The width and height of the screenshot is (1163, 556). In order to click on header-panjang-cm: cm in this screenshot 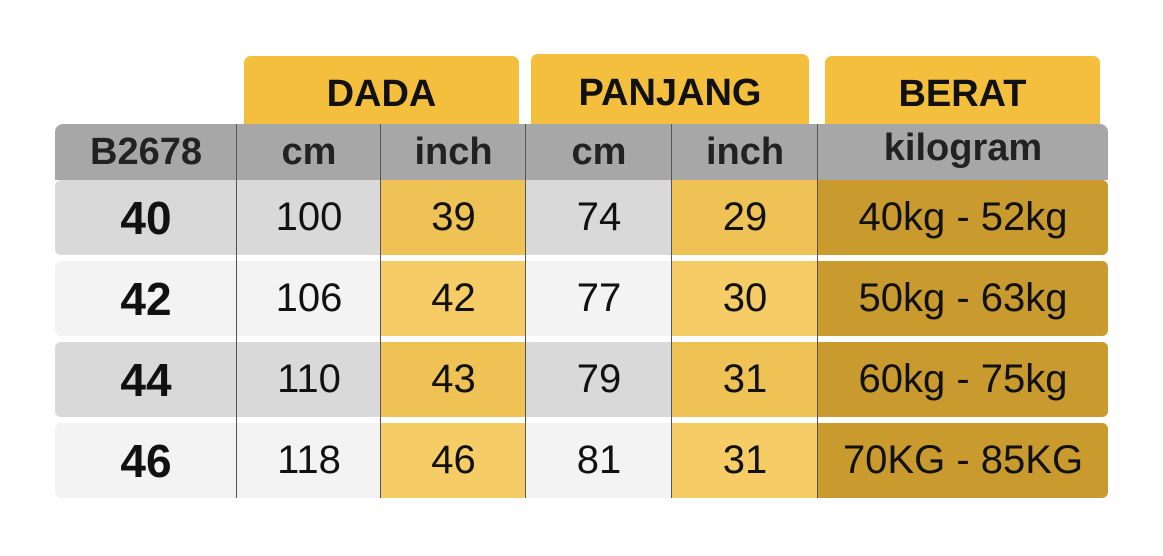, I will do `click(599, 151)`.